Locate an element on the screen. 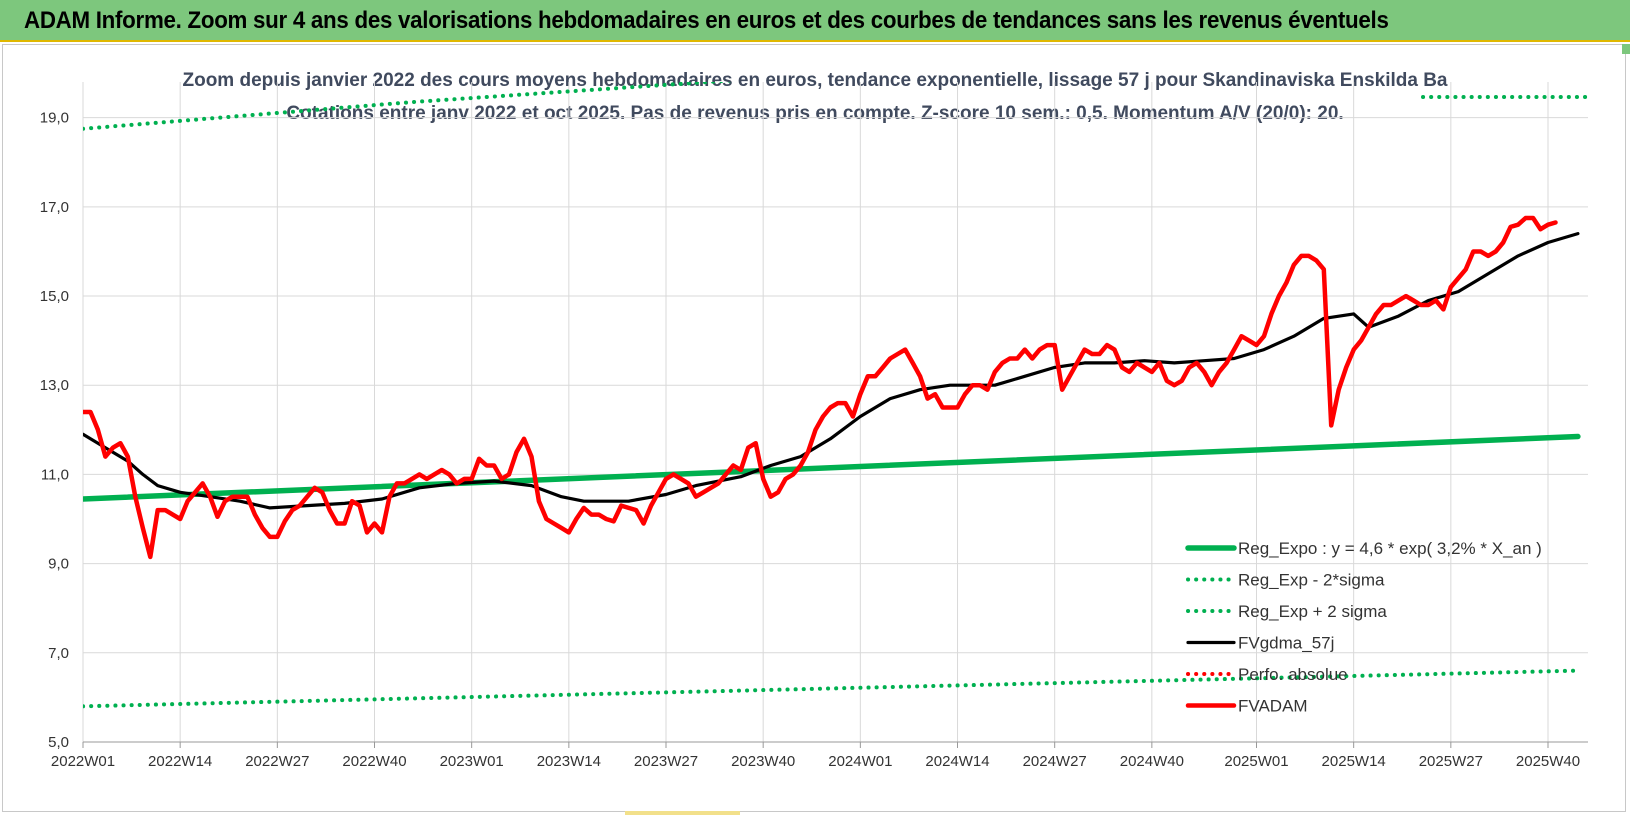 This screenshot has width=1630, height=815. x-tick-label: 2022W40 is located at coordinates (374, 761).